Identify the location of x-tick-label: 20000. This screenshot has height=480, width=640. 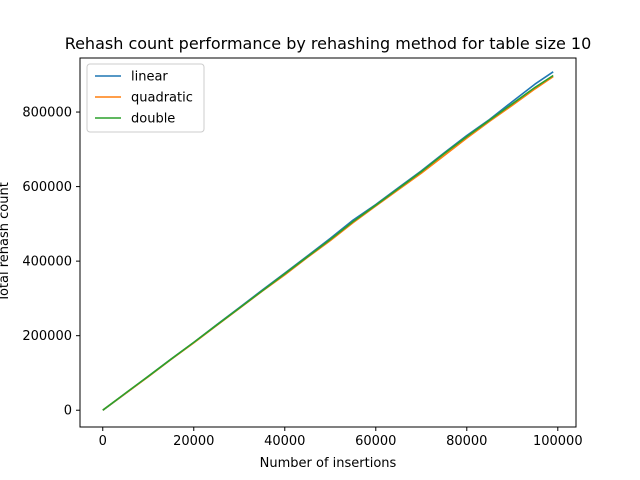
(193, 441).